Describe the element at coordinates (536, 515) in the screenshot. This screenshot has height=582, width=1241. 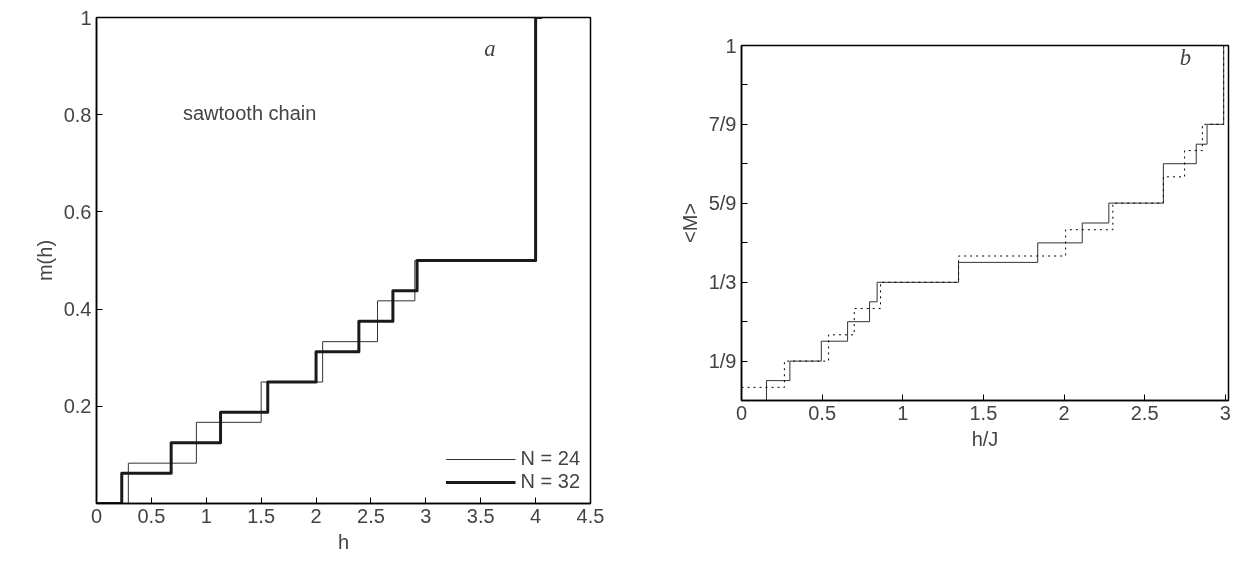
I see `x-tick-label: 4` at that location.